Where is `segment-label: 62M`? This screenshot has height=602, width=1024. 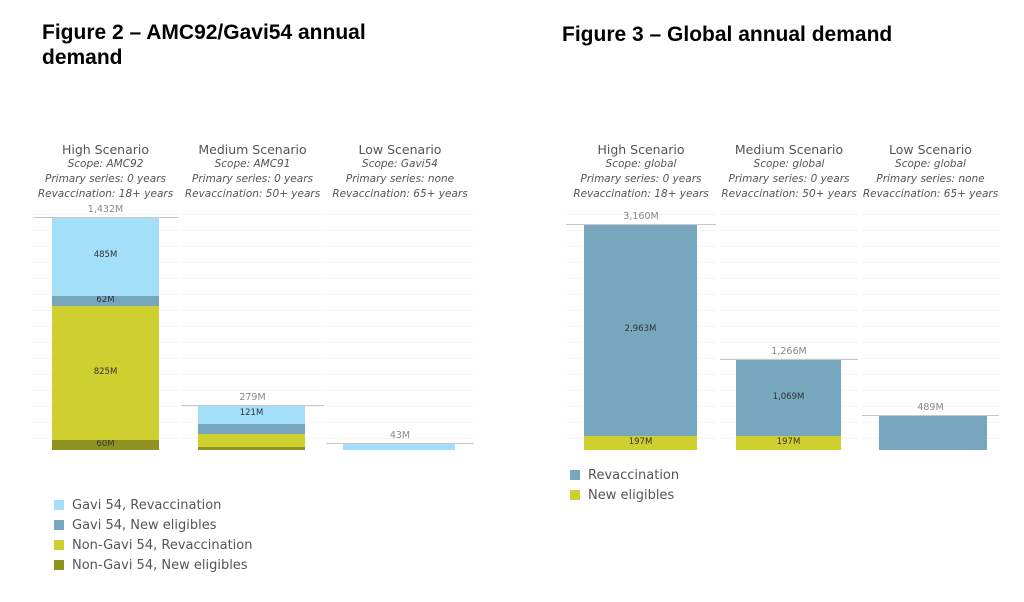
segment-label: 62M is located at coordinates (105, 299).